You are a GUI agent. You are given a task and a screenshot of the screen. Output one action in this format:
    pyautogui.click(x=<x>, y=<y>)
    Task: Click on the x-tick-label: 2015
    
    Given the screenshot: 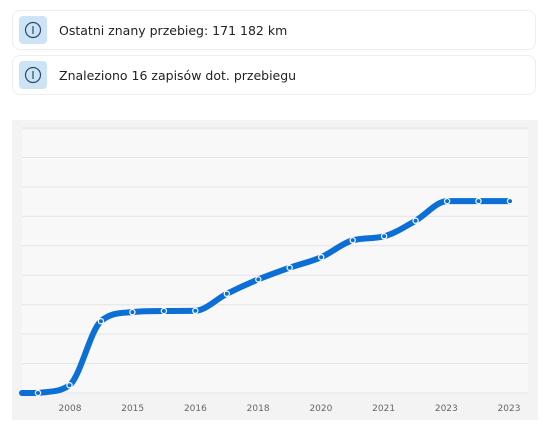 What is the action you would take?
    pyautogui.click(x=132, y=409)
    